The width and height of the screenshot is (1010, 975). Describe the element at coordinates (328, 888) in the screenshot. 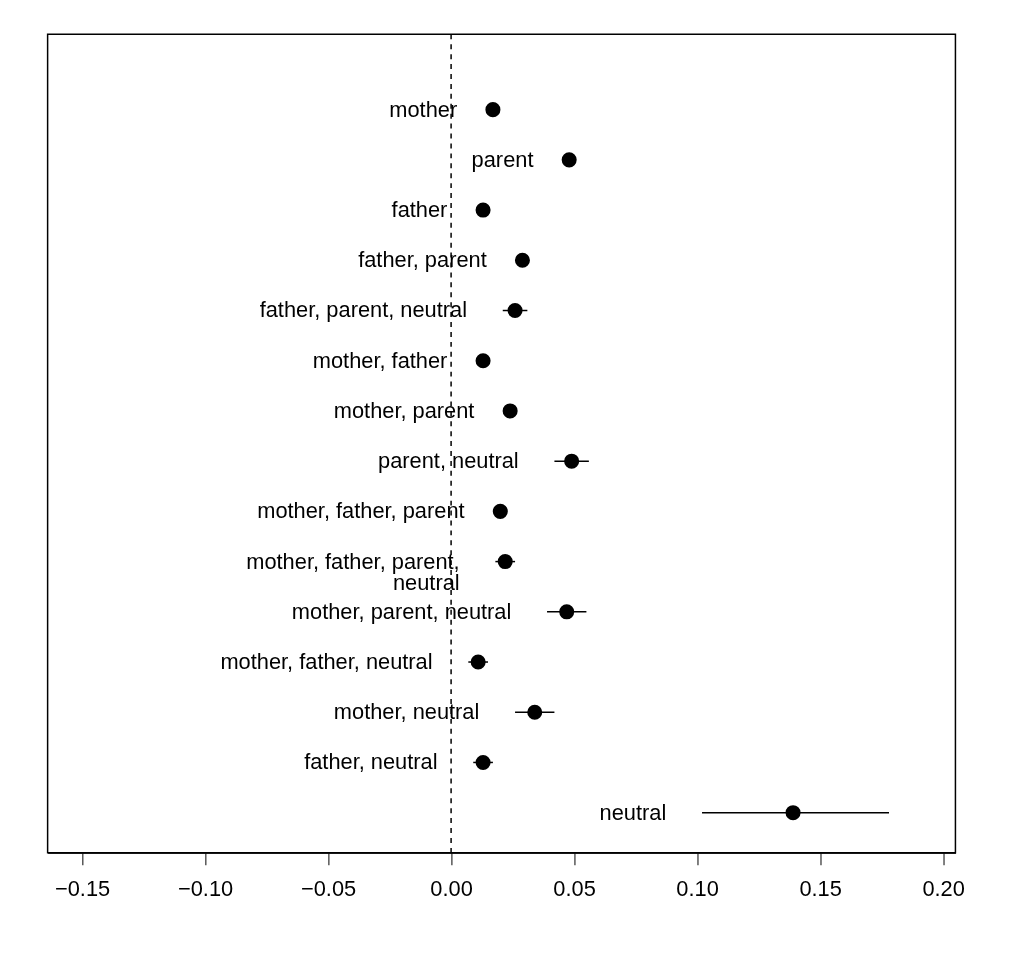

I see `x-tick-label: −0.05` at that location.